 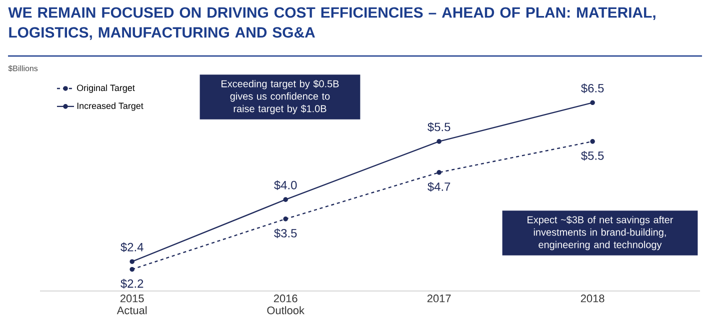 What do you see at coordinates (131, 304) in the screenshot?
I see `x-tick-label: 2015 Actual` at bounding box center [131, 304].